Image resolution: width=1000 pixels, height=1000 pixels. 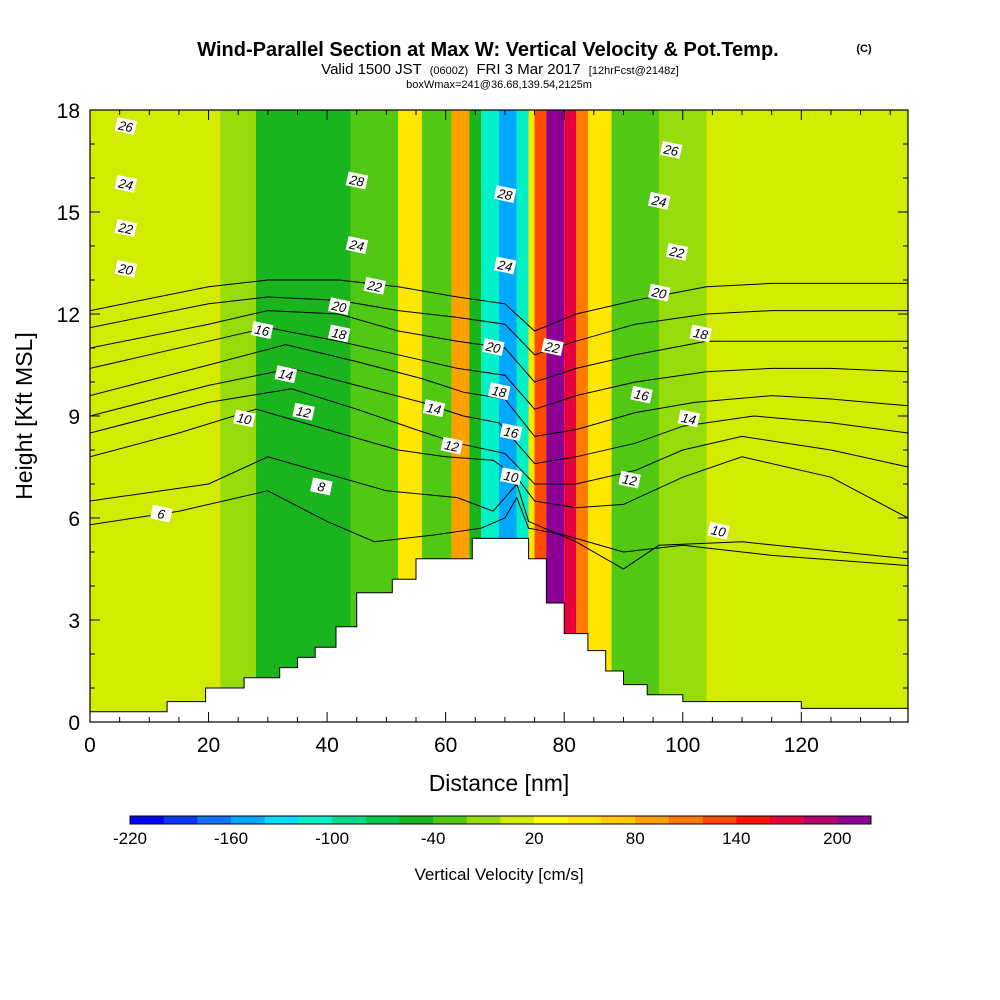 I want to click on contour-label-text: 12, so click(x=630, y=480).